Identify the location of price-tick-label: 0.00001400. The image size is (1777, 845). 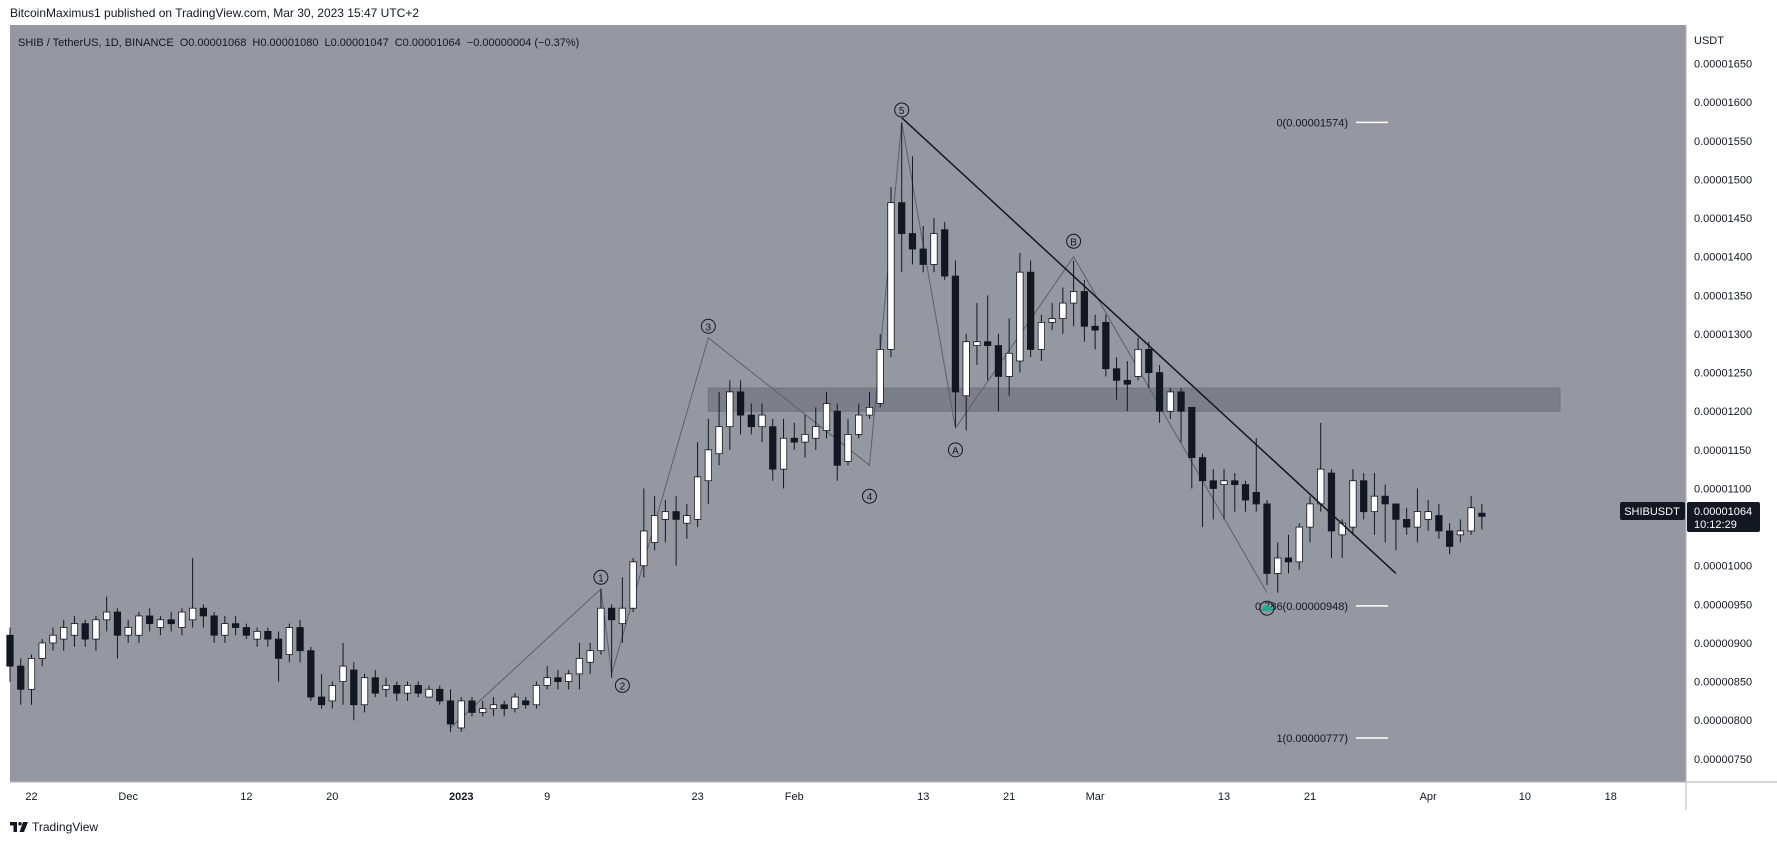
(1723, 258).